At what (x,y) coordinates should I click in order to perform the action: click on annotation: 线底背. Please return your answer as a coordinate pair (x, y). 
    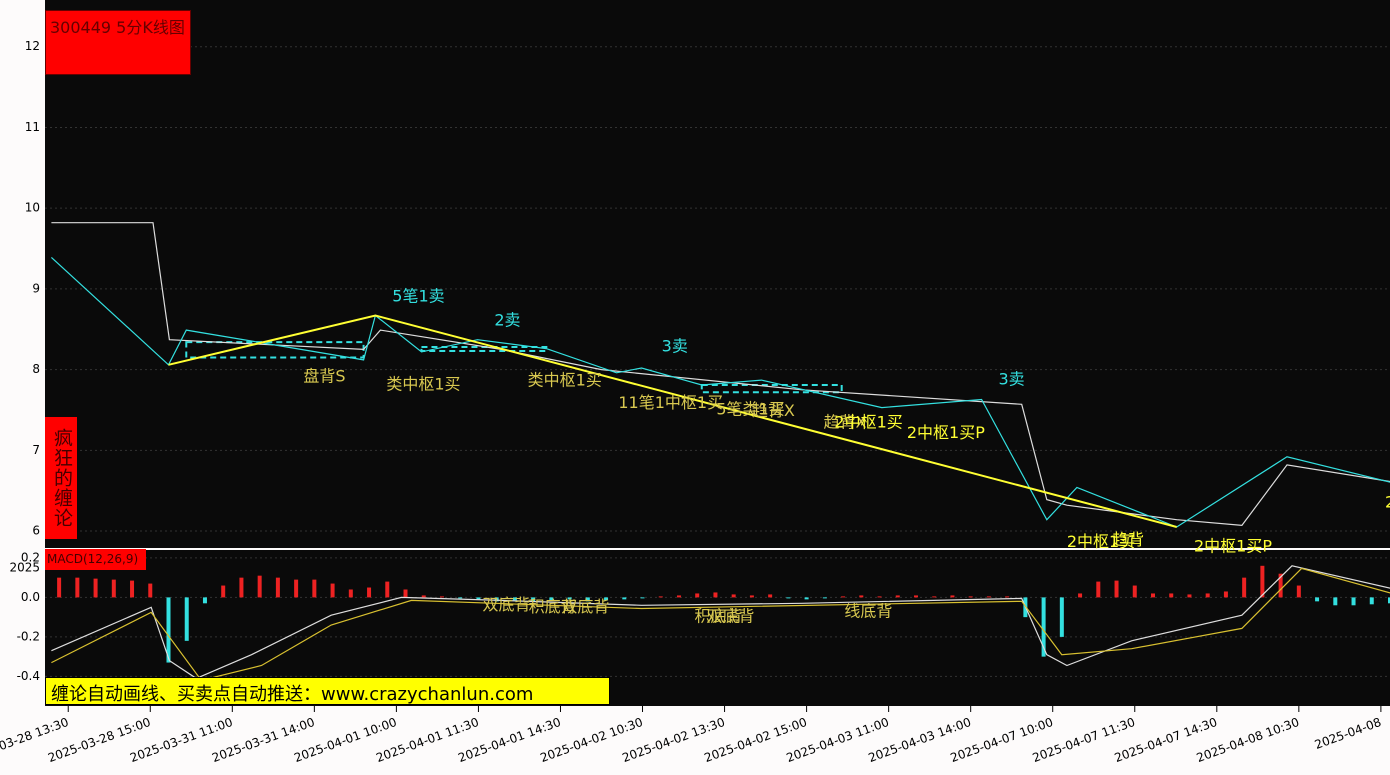
    Looking at the image, I should click on (868, 611).